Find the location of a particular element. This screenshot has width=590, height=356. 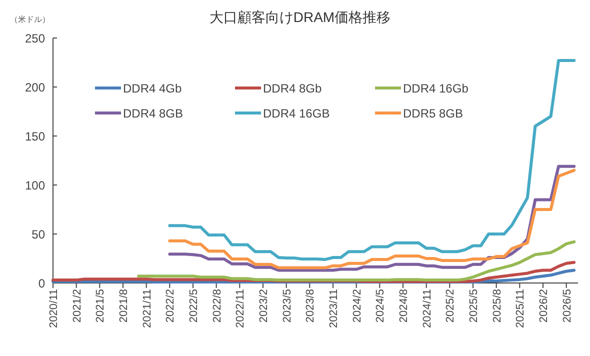

x-tick-label: 2022/2 is located at coordinates (170, 306).